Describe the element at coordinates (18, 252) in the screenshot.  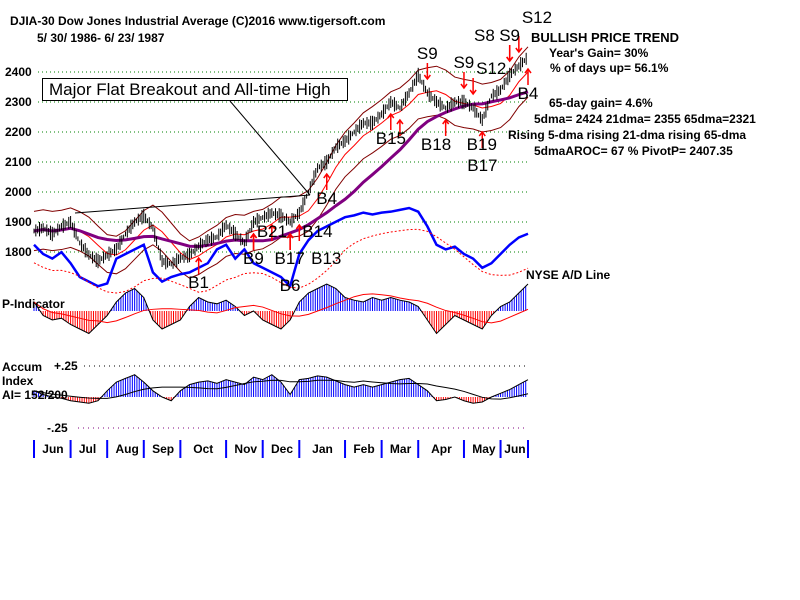
I see `y-tick-label: 1800` at that location.